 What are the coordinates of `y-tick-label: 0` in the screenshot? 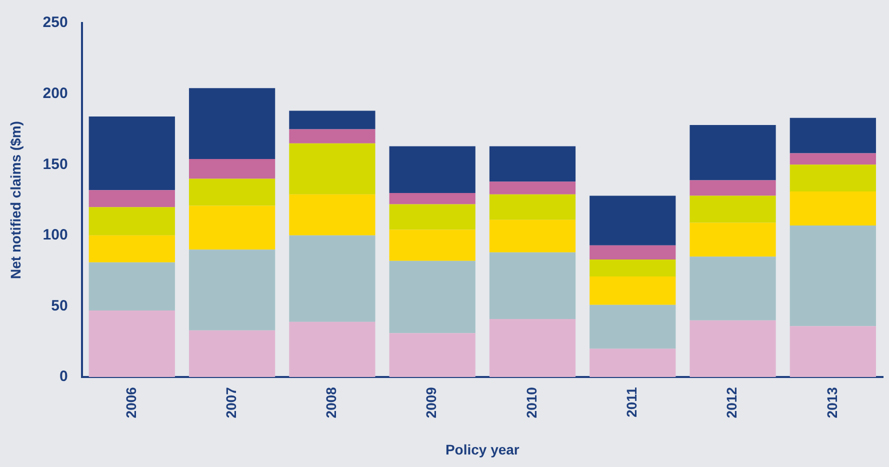 It's located at (63, 377).